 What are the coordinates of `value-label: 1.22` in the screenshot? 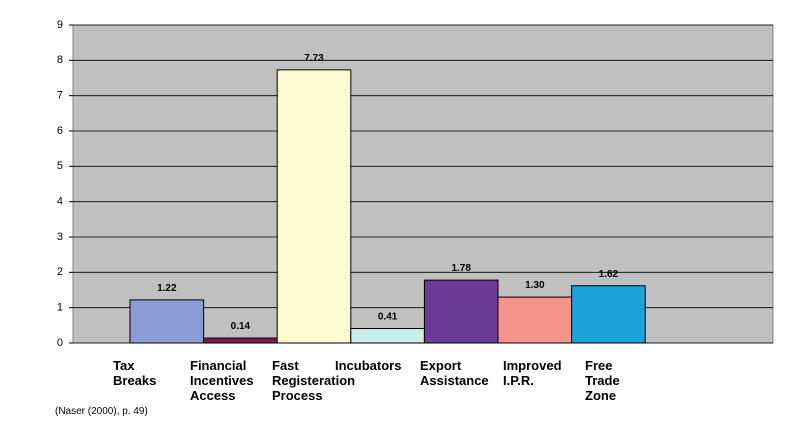 It's located at (167, 288).